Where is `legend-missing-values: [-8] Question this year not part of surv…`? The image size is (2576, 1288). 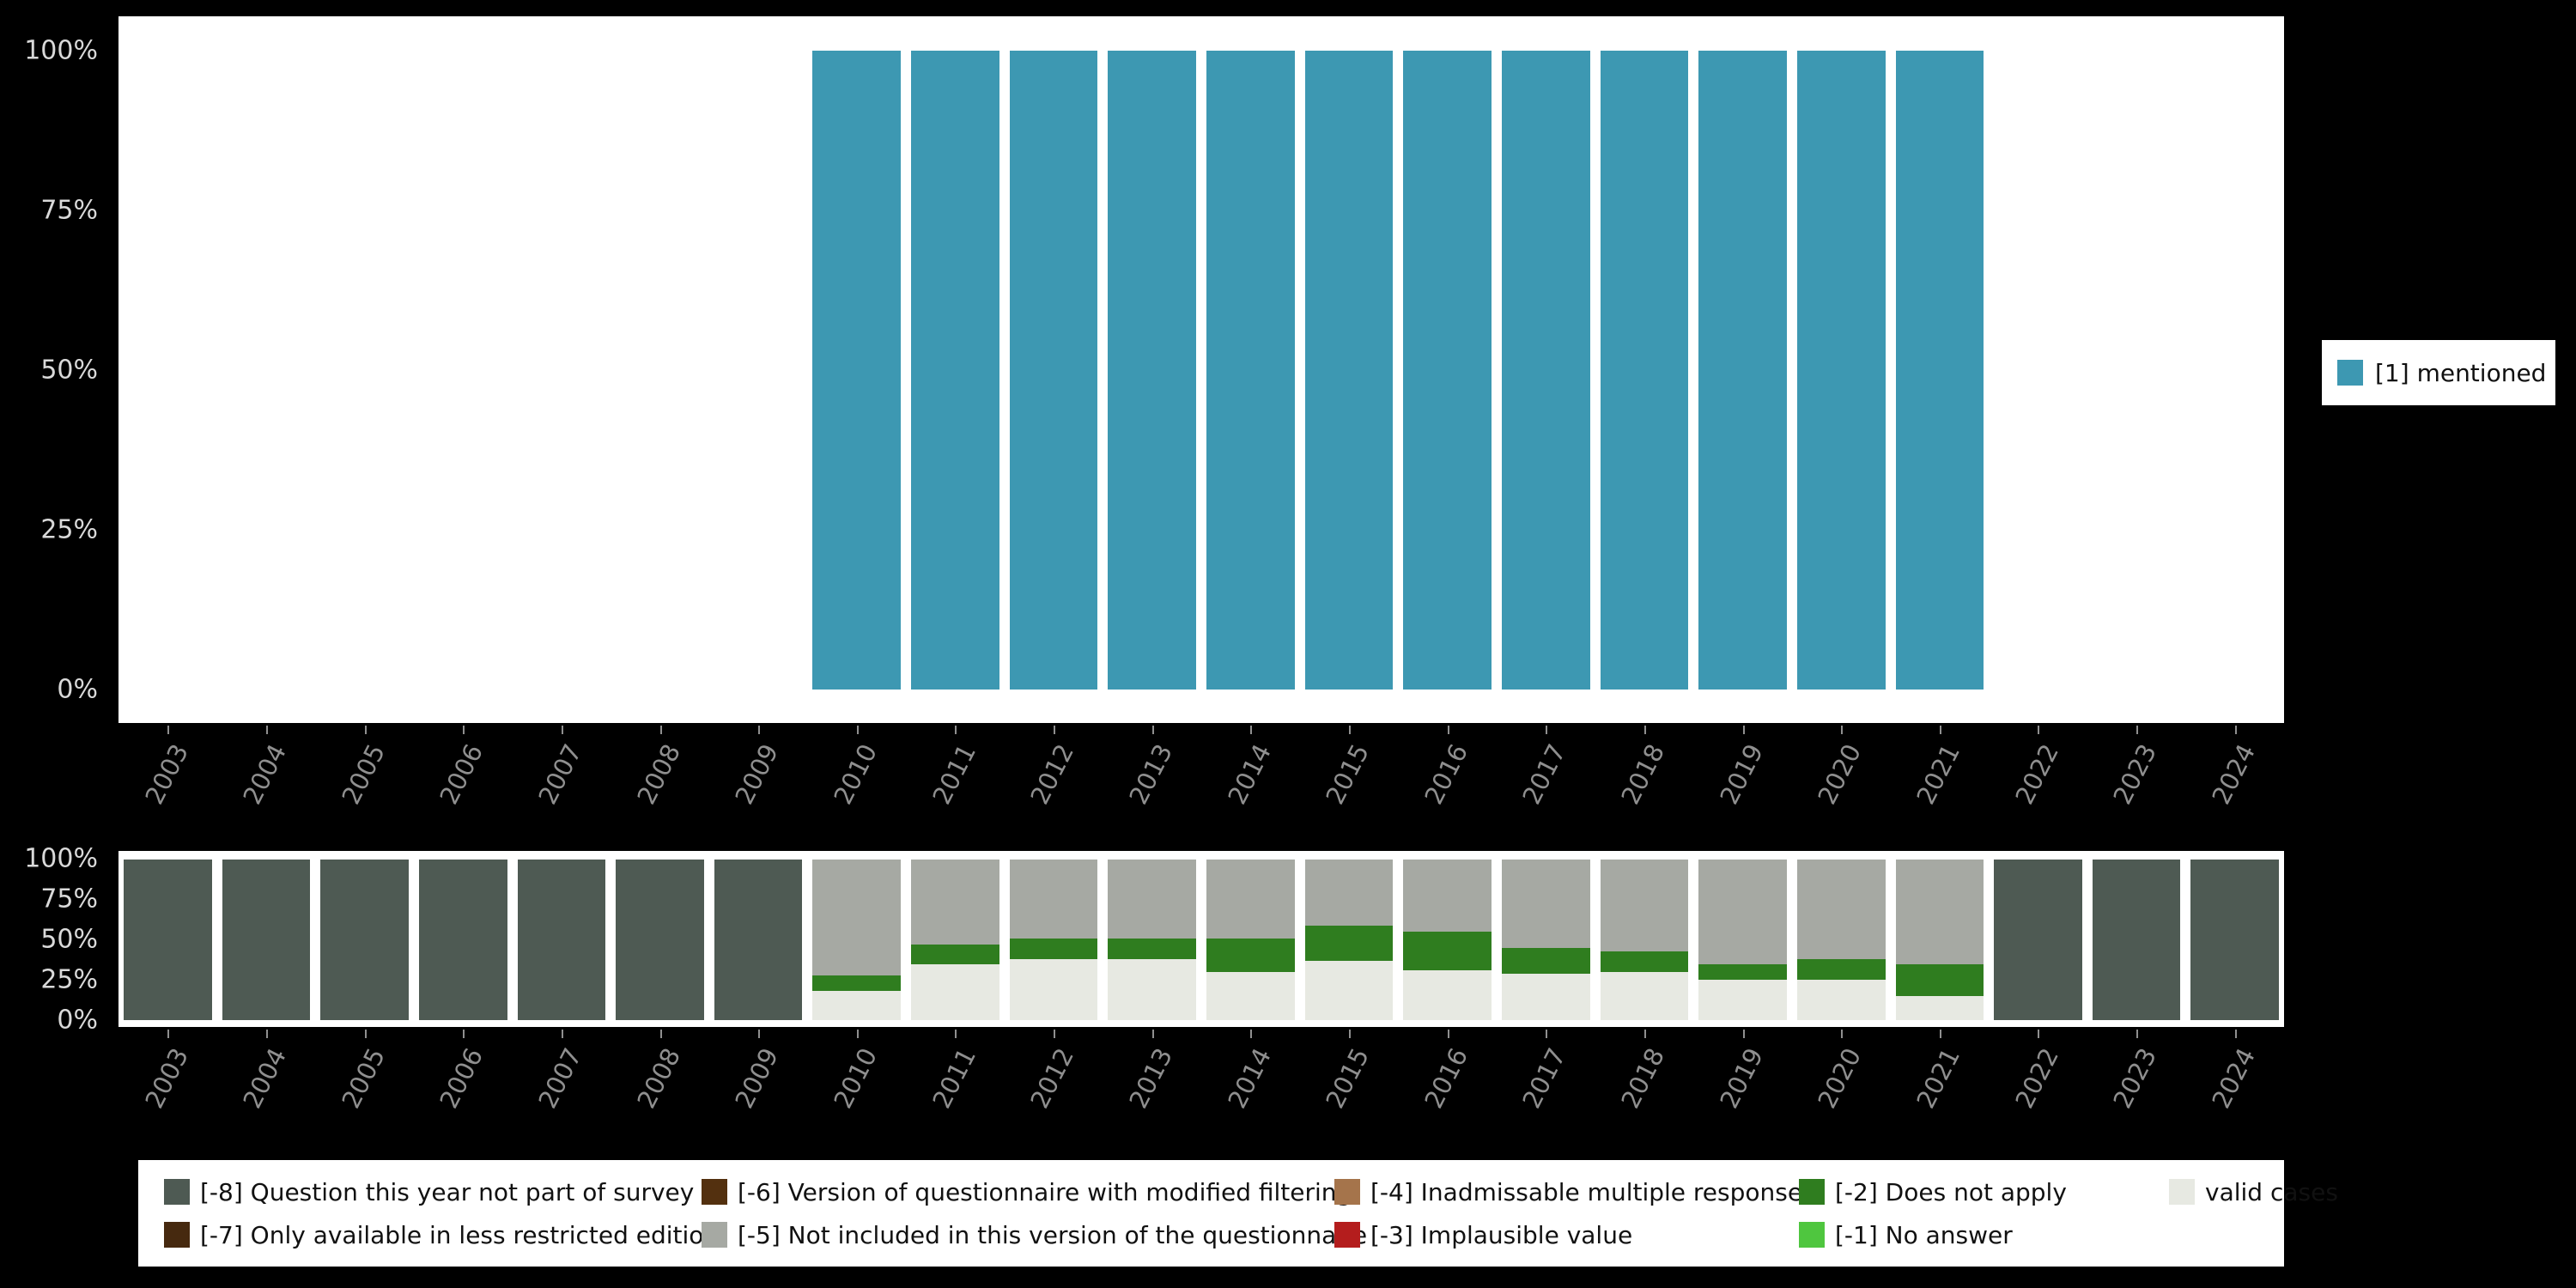 legend-missing-values: [-8] Question this year not part of surv… is located at coordinates (1238, 1213).